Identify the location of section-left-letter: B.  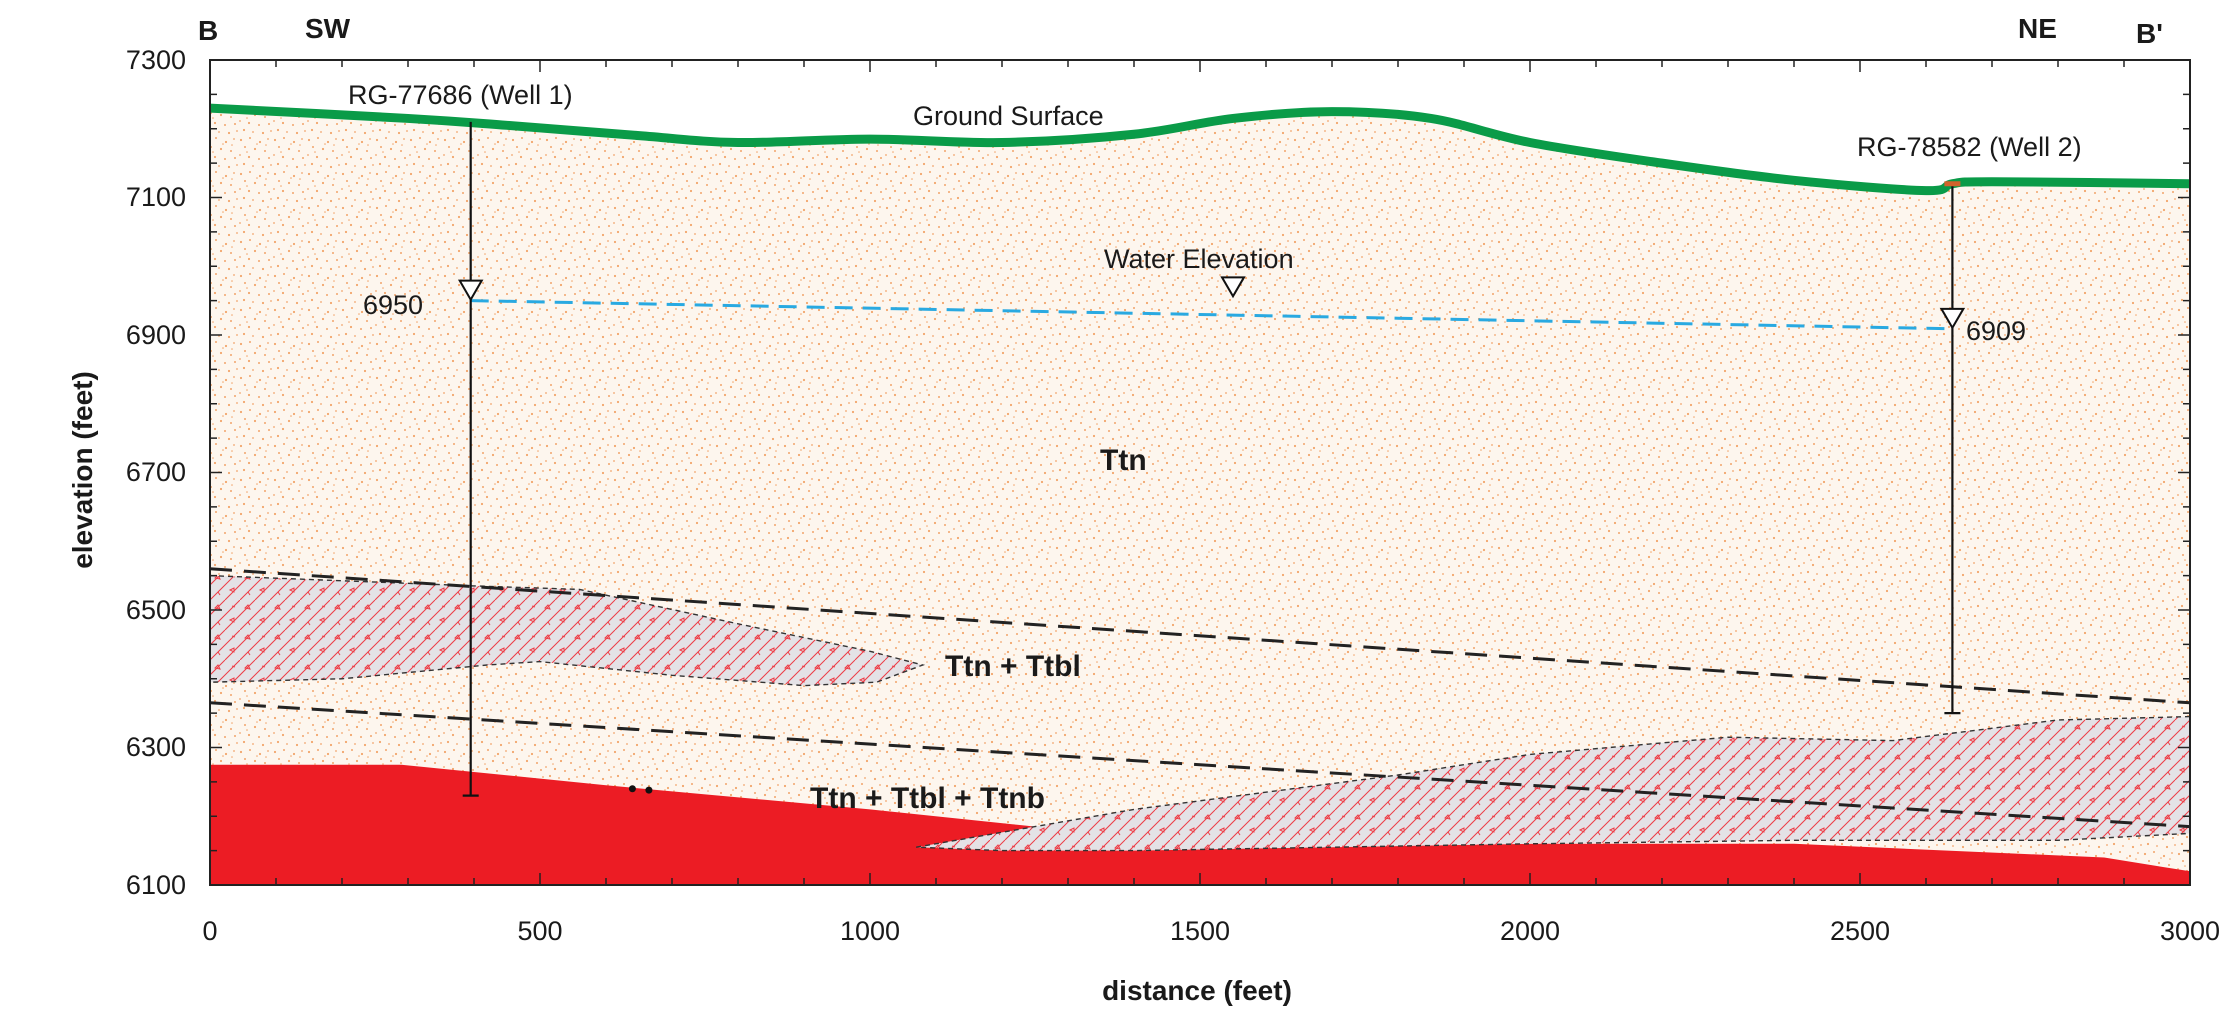
(208, 30).